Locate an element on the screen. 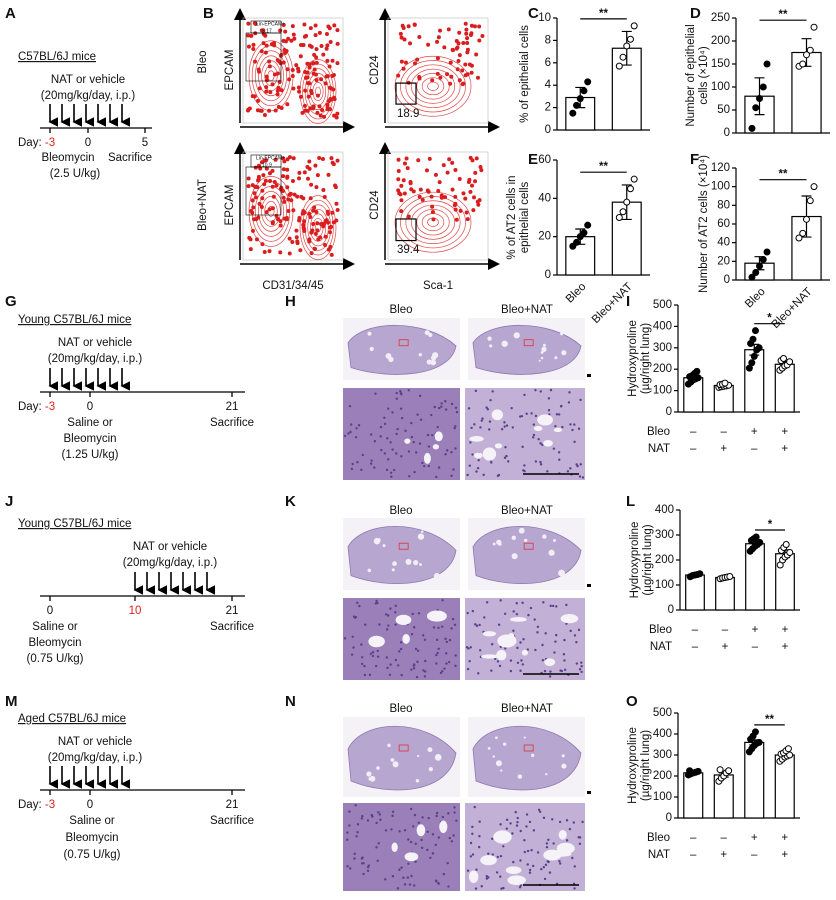 The height and width of the screenshot is (900, 836). flow-frame is located at coordinates (293, 206).